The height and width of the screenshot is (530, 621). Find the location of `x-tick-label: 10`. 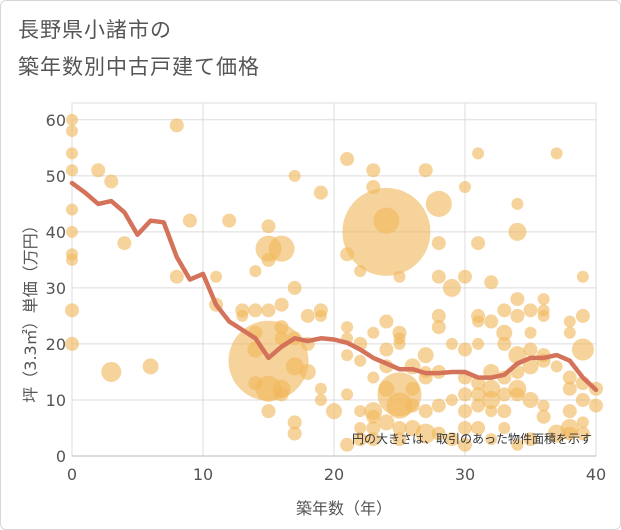

x-tick-label: 10 is located at coordinates (203, 474).